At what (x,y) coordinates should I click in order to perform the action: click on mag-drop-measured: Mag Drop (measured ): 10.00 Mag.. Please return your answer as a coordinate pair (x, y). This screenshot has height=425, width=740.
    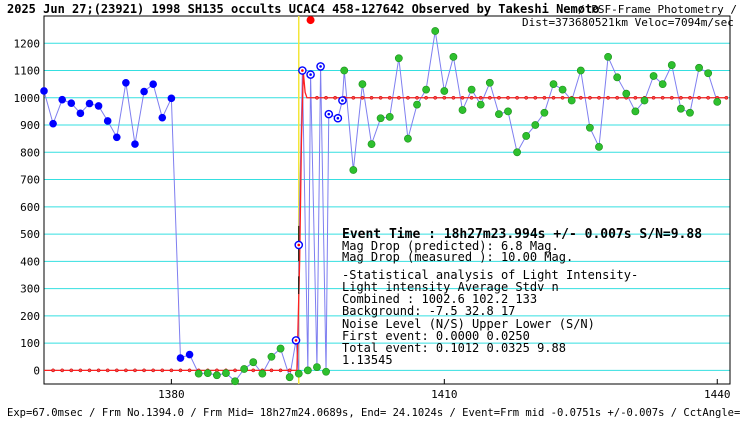
    Looking at the image, I should click on (457, 257).